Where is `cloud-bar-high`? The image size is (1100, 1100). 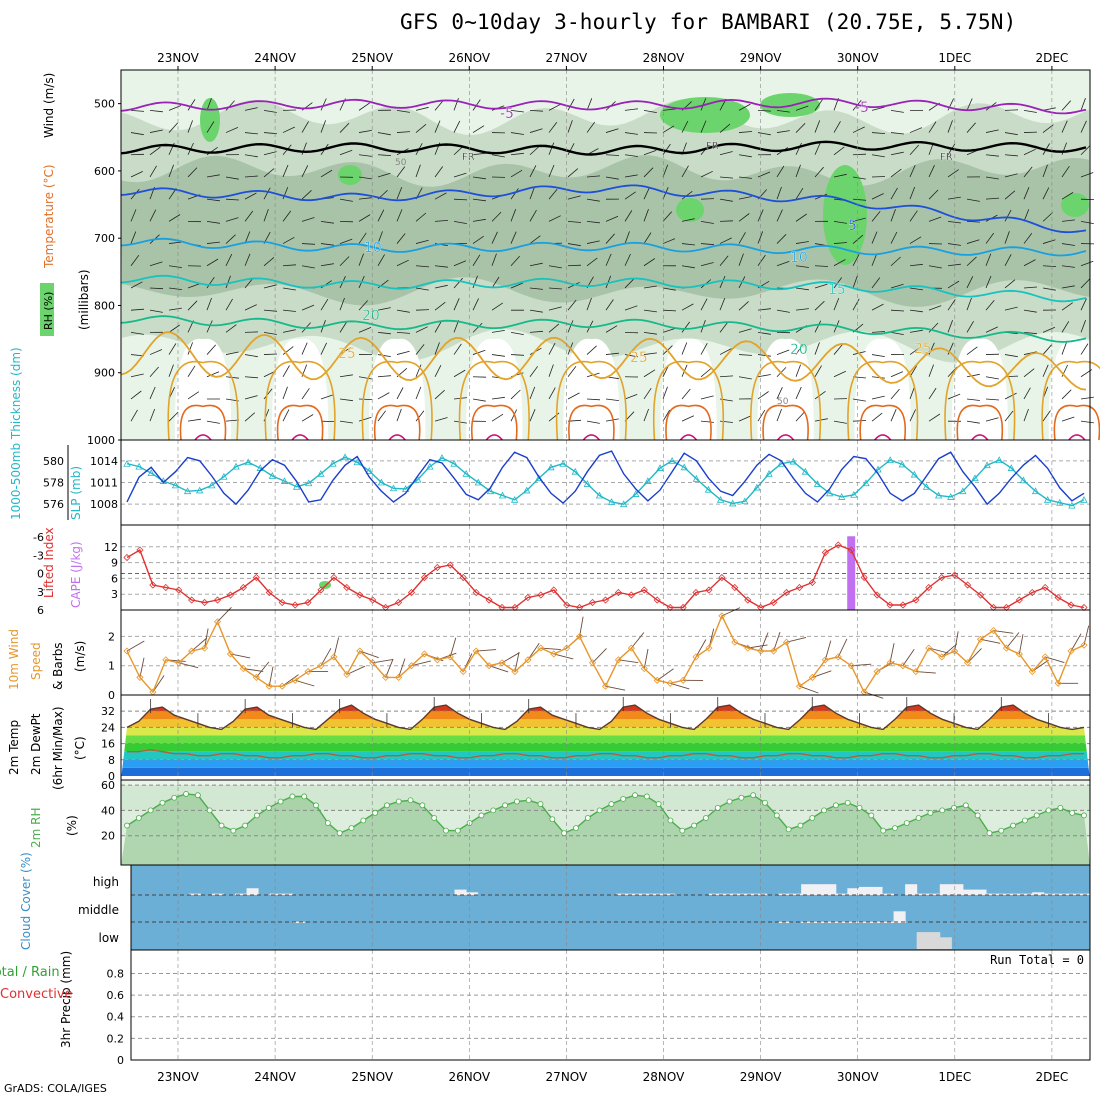
cloud-bar-high is located at coordinates (992, 894).